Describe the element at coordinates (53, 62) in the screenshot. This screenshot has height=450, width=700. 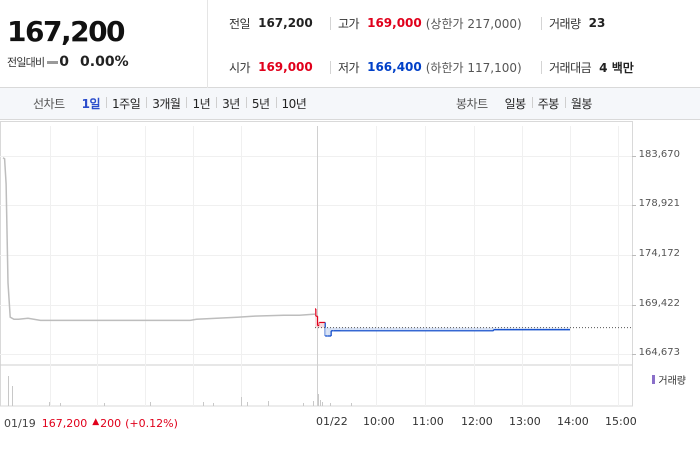
I see `flat-change-icon` at that location.